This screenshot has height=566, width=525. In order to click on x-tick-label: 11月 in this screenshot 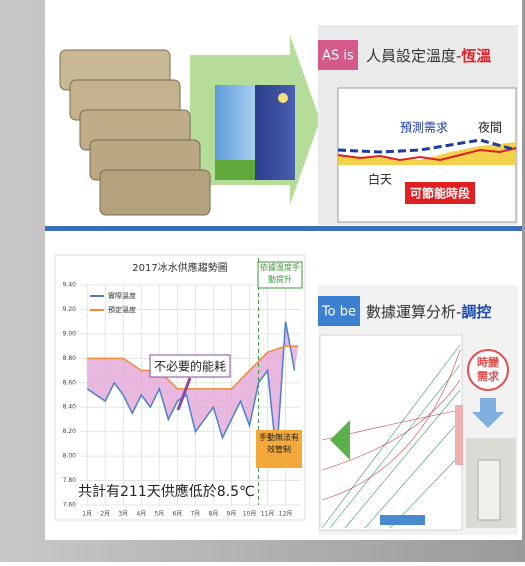, I will do `click(268, 514)`.